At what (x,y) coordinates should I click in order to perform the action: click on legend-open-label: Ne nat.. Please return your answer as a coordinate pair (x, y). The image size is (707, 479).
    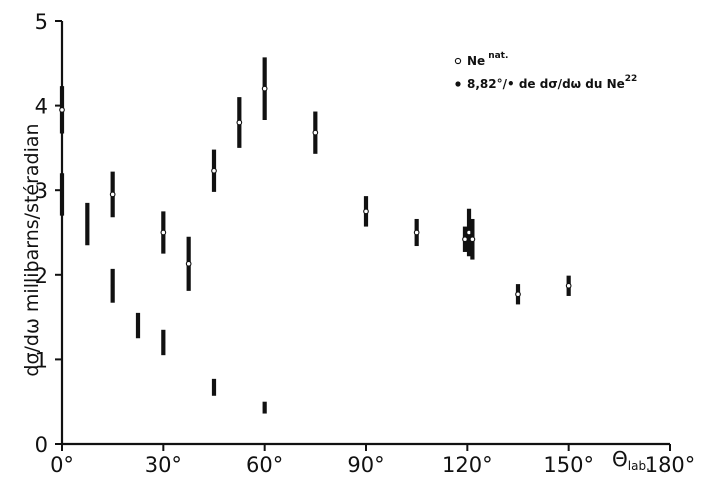
    Looking at the image, I should click on (487, 59).